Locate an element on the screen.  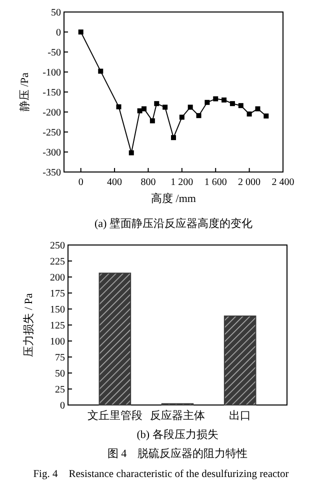
x-tick-label: 1 600 is located at coordinates (215, 182).